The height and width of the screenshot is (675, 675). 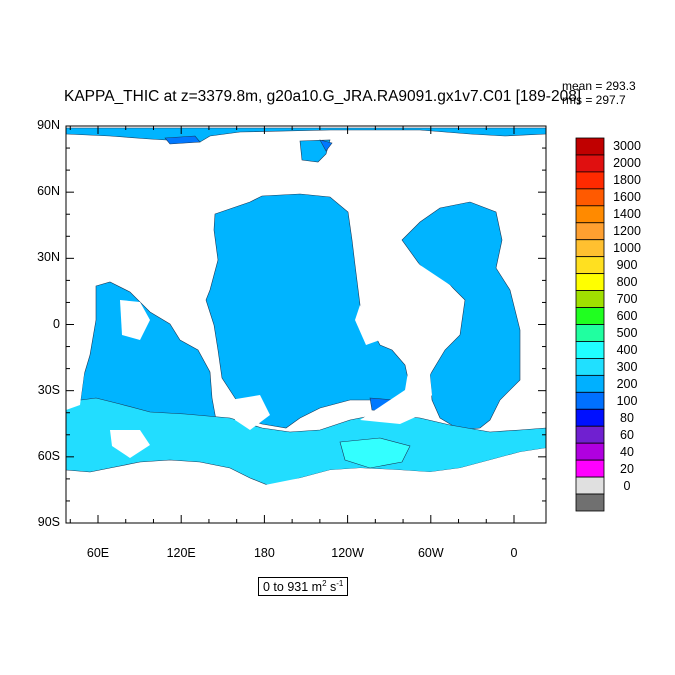 I want to click on colorbar-label: 1800, so click(x=627, y=180).